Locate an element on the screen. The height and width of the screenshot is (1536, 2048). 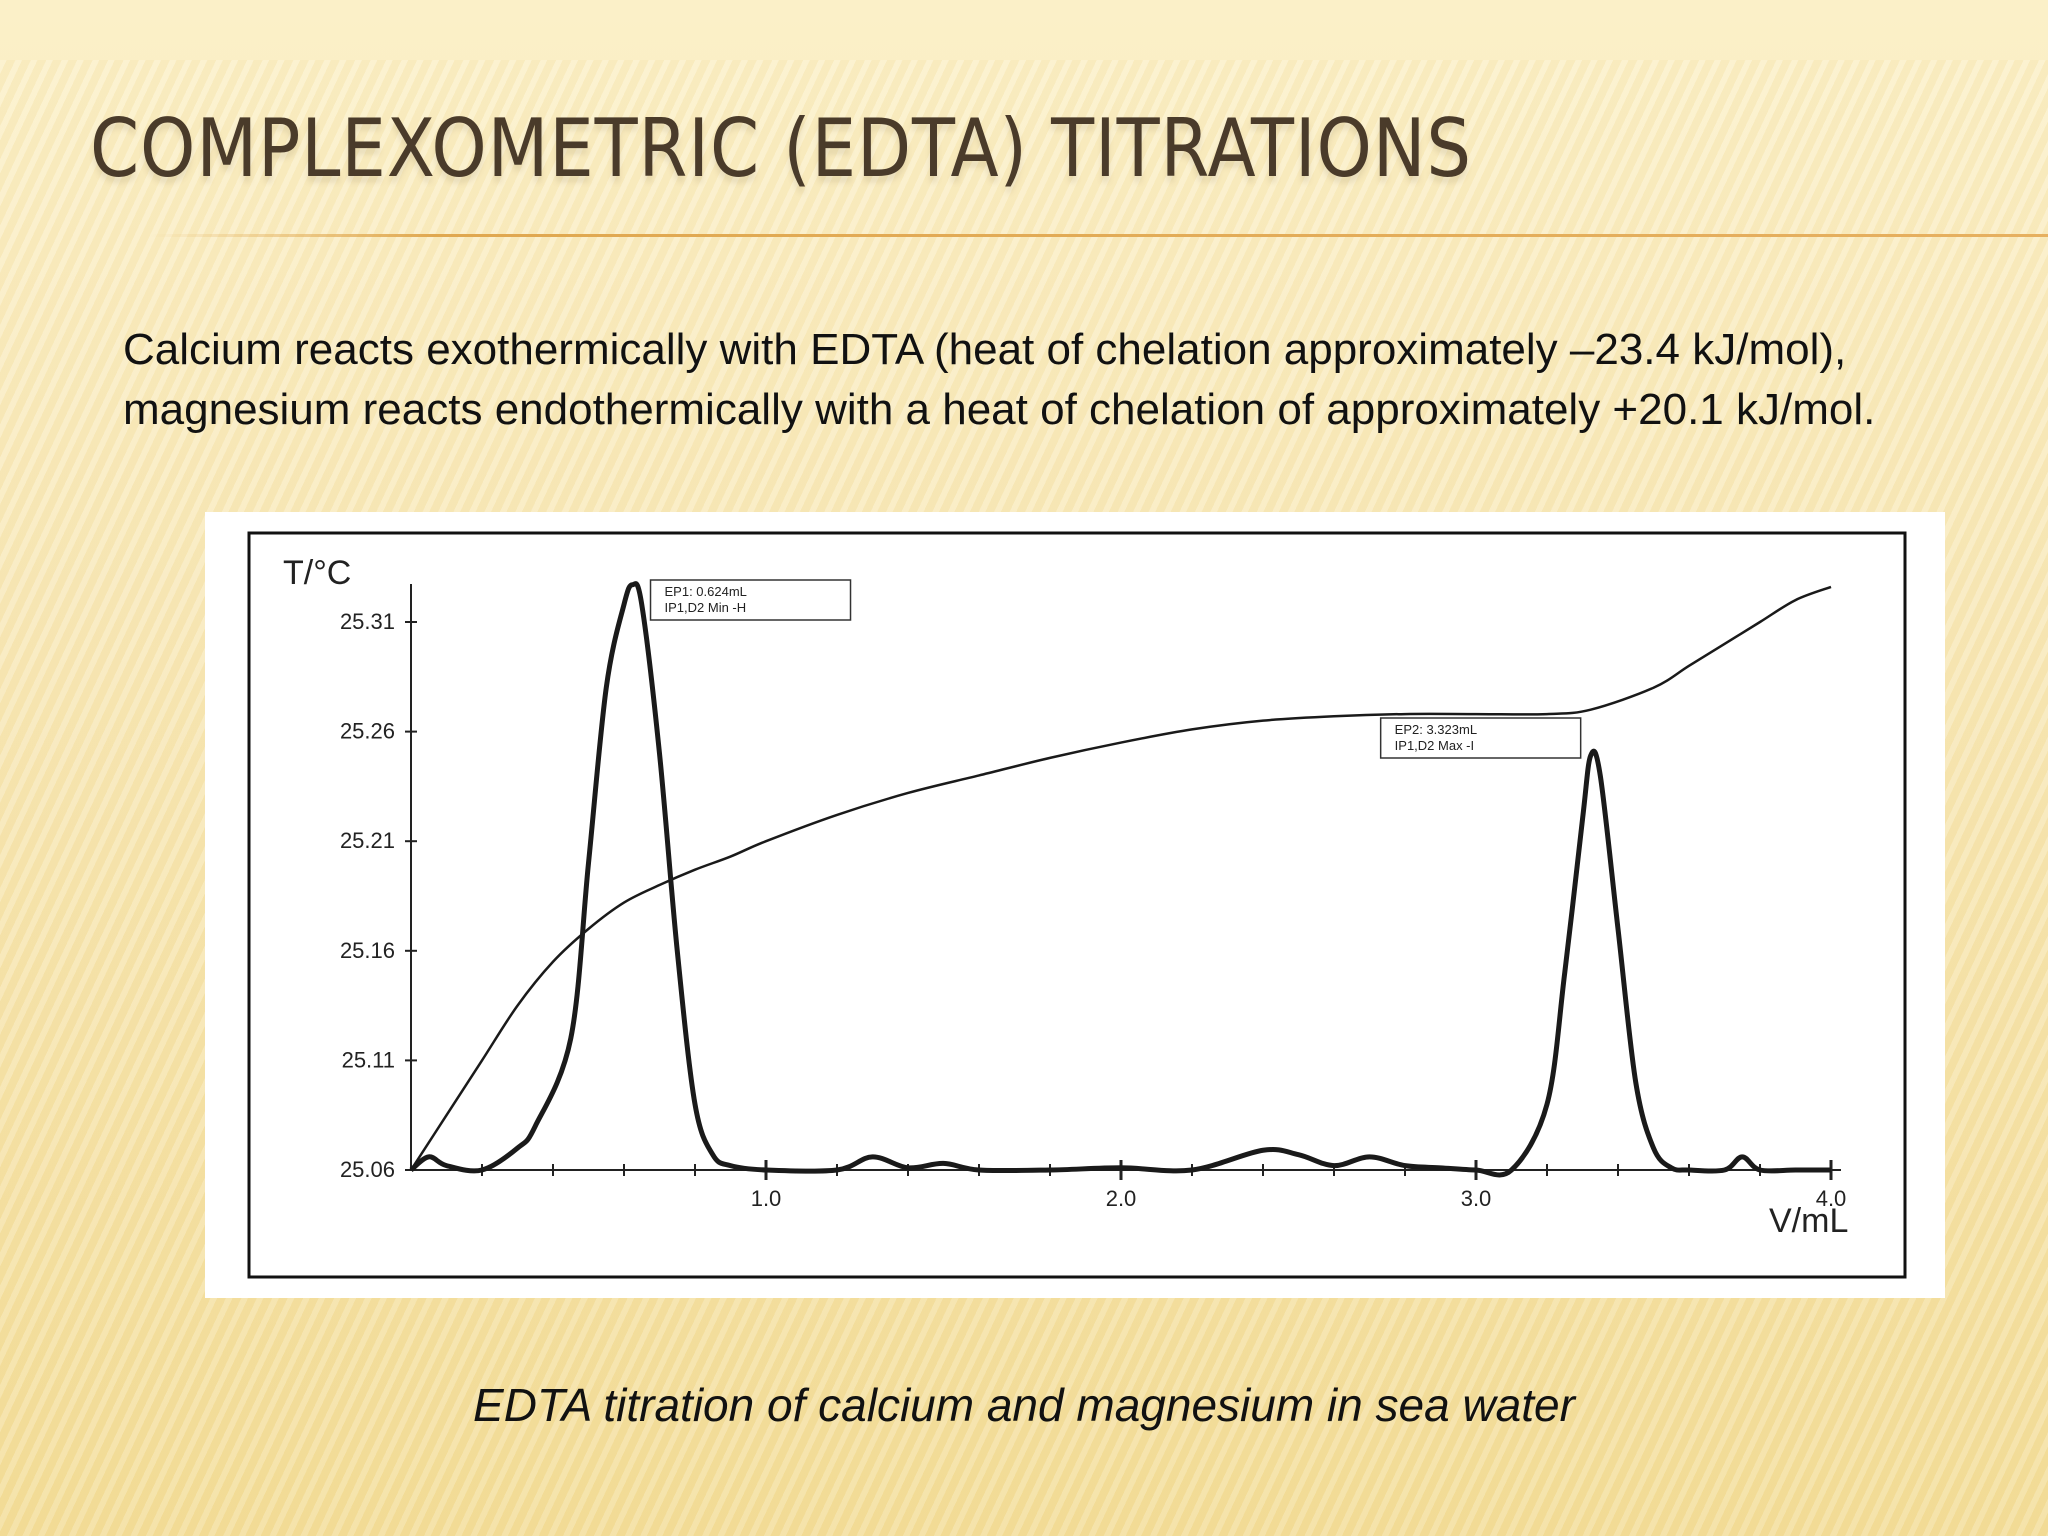
x-tick-label: 2.0 is located at coordinates (1121, 1198).